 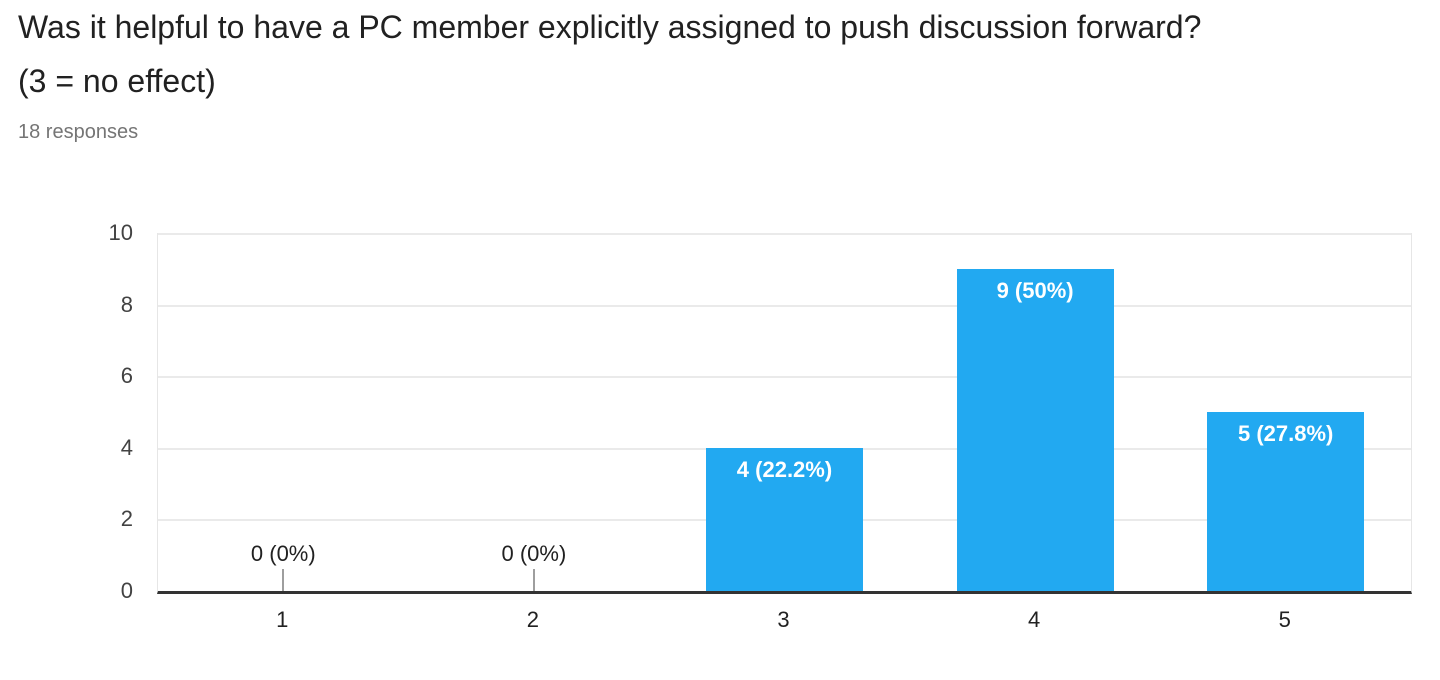 What do you see at coordinates (1284, 619) in the screenshot?
I see `x-tick-label: 5` at bounding box center [1284, 619].